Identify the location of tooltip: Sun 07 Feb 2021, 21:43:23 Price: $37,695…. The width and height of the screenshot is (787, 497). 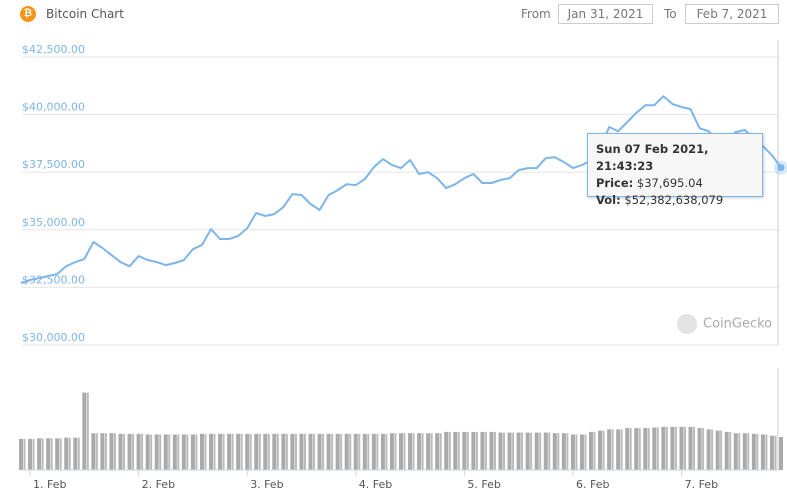
(675, 170).